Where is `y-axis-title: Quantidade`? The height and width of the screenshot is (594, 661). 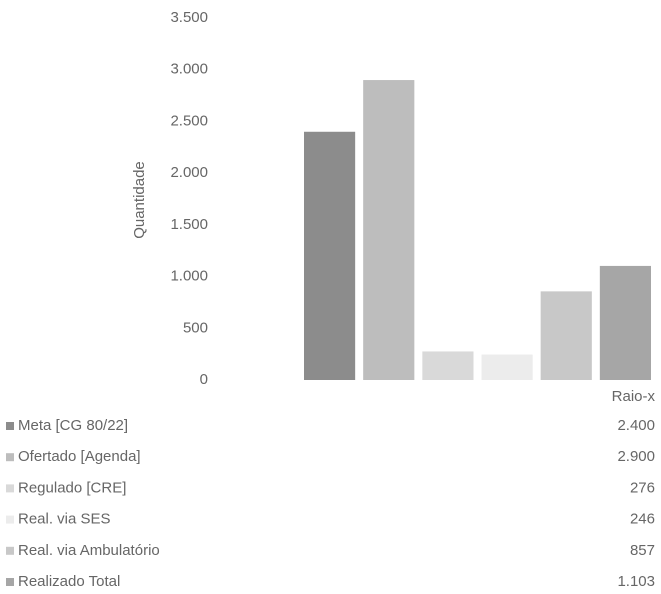 y-axis-title: Quantidade is located at coordinates (139, 200).